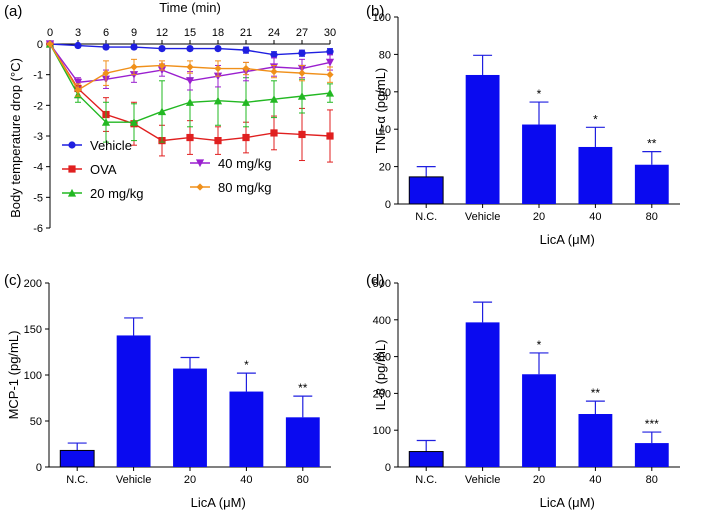 The height and width of the screenshot is (516, 702). I want to click on panel-label: (b), so click(375, 11).